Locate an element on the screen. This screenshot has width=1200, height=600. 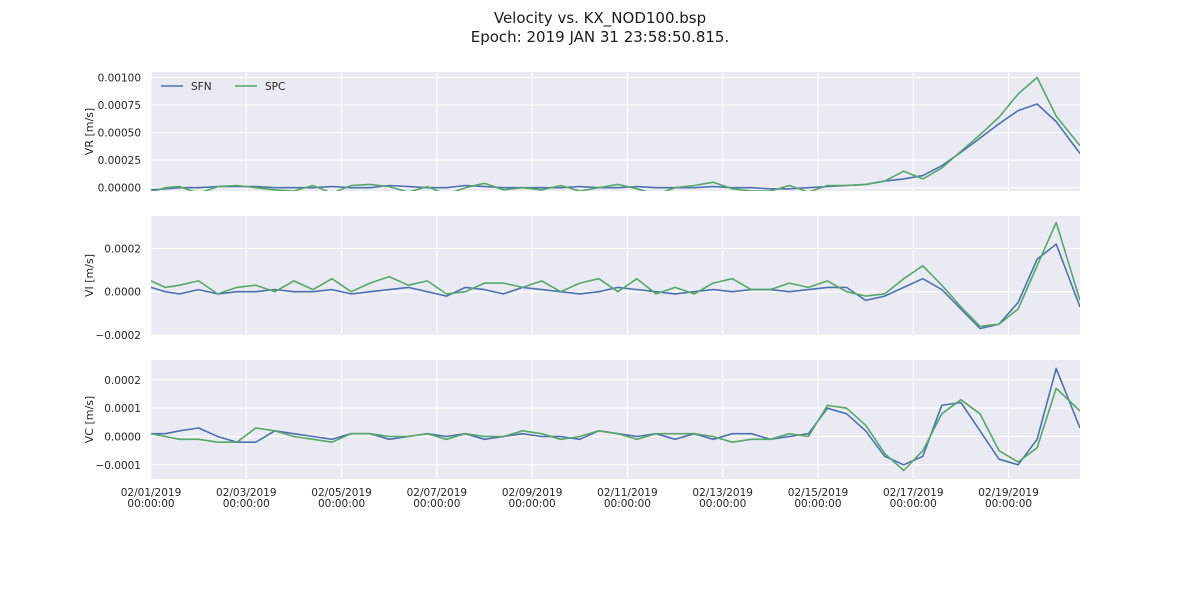
y-axis-label: VR [m/s] is located at coordinates (89, 131).